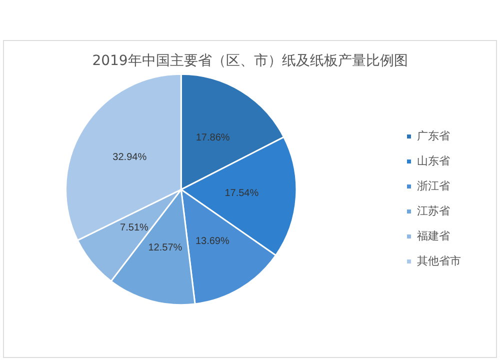  I want to click on data-label: 13.69%, so click(212, 241).